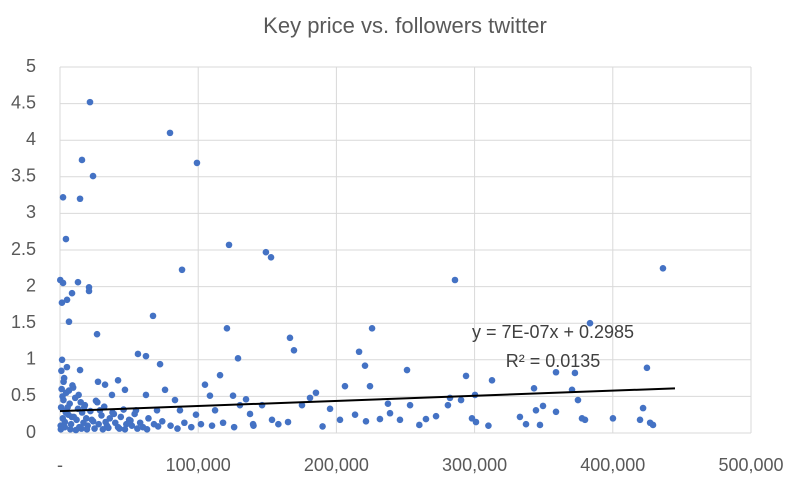  I want to click on x-tick-label: -, so click(60, 465).